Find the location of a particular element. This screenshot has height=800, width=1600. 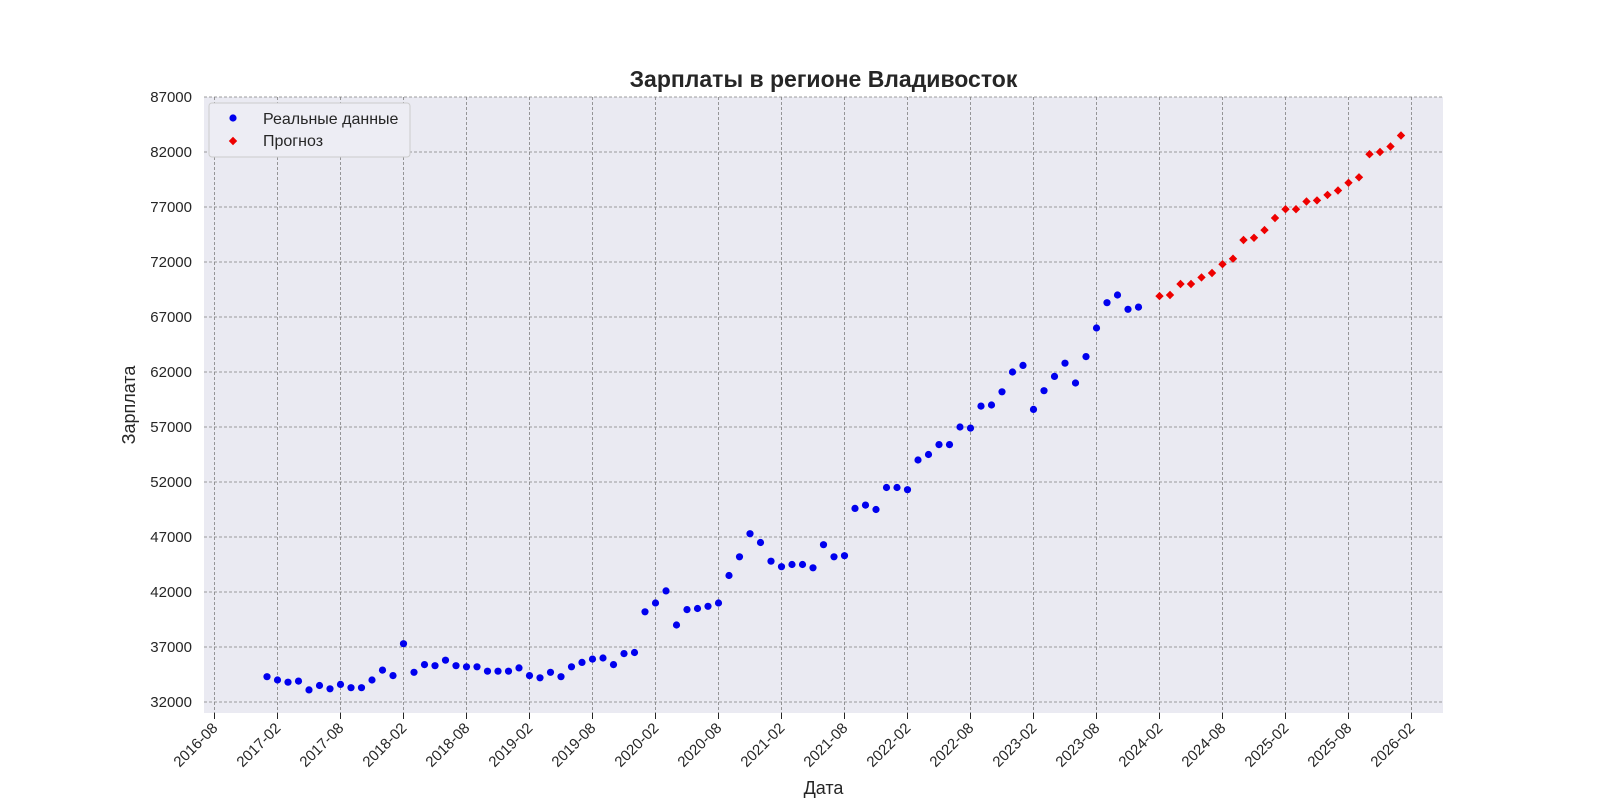

x-tick-label: 2020-02 is located at coordinates (636, 745).